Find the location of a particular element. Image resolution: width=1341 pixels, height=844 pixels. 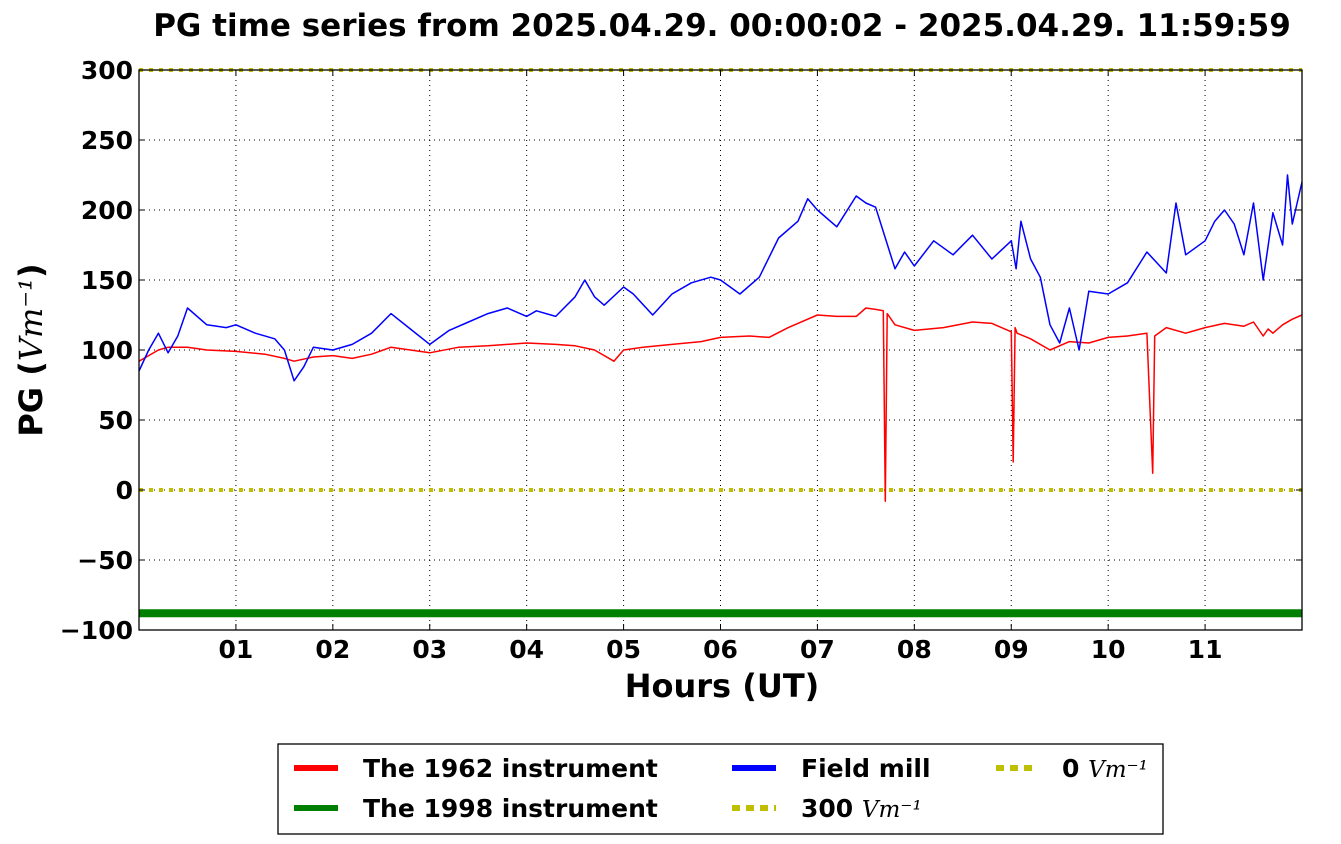

y-tick-label: 200 is located at coordinates (107, 210).